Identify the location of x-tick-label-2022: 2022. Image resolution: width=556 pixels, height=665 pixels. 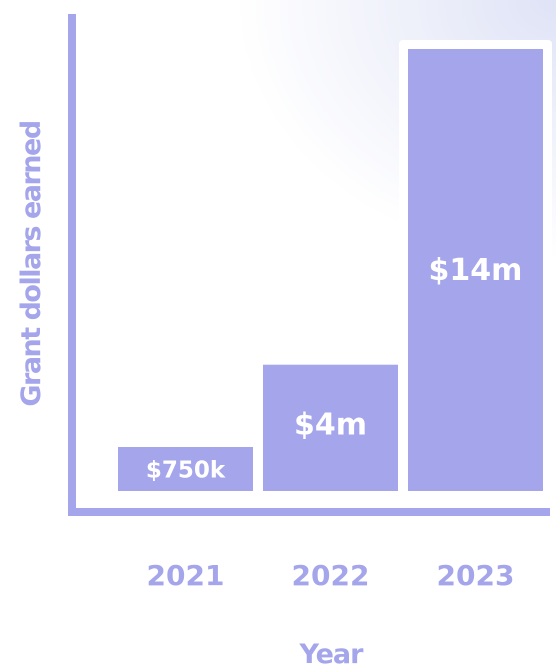
(331, 575).